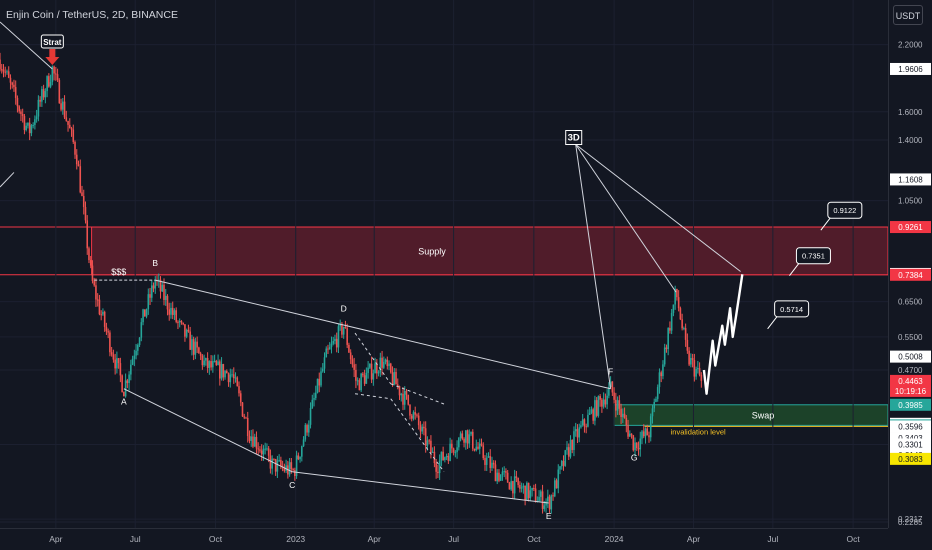 The height and width of the screenshot is (550, 932). Describe the element at coordinates (453, 539) in the screenshot. I see `x-tick-label: Jul` at that location.